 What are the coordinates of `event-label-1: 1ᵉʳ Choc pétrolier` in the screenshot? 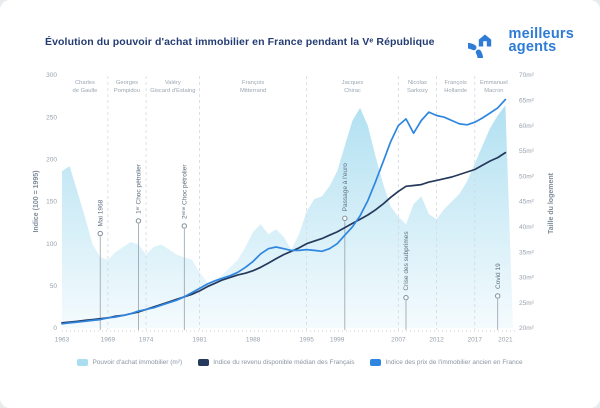 It's located at (139, 188).